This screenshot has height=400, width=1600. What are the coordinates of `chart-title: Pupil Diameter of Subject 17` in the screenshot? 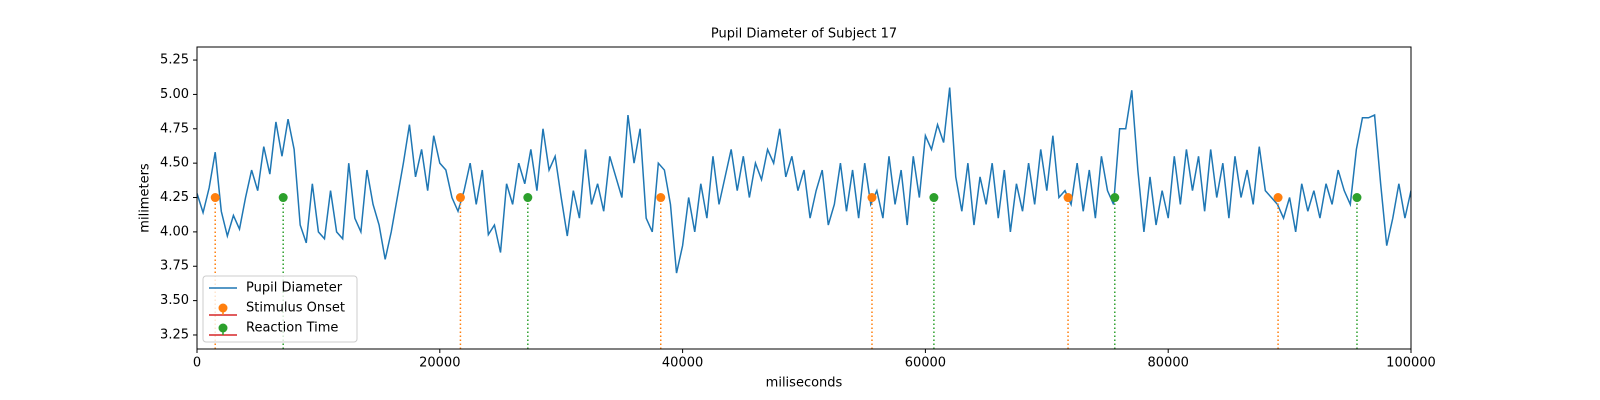 It's located at (804, 34).